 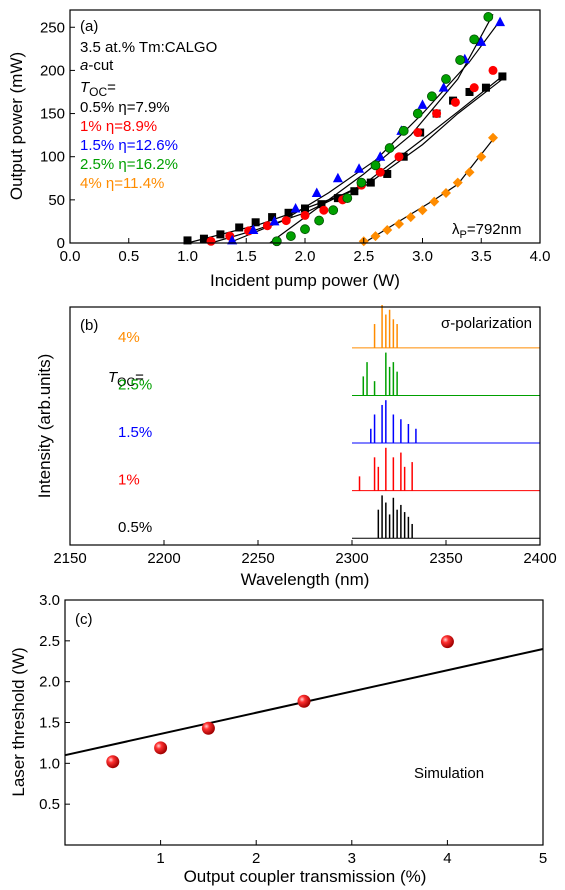 What do you see at coordinates (148, 47) in the screenshot?
I see `panel-a-crystal: 3.5 at.% Tm:CALGO` at bounding box center [148, 47].